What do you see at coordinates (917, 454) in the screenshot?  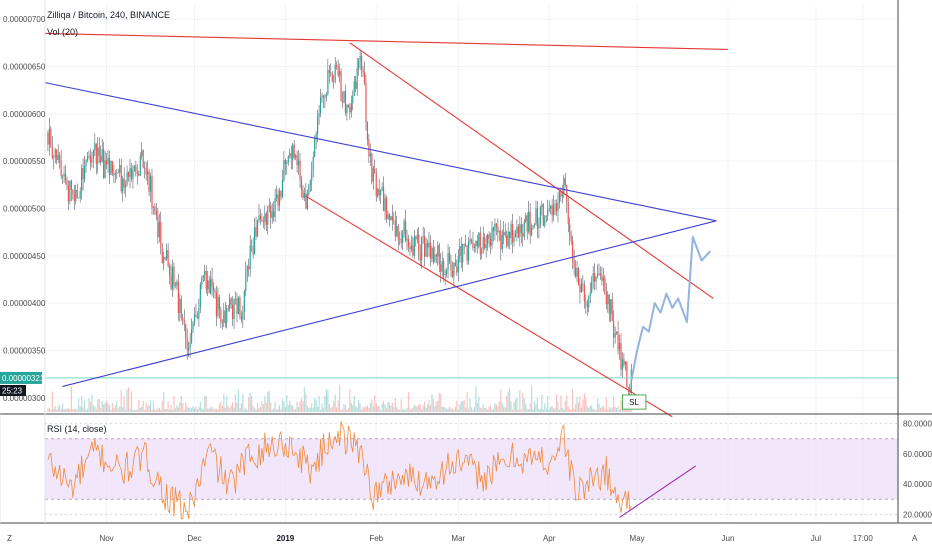 I see `rsi-tick-label: 60.0000` at bounding box center [917, 454].